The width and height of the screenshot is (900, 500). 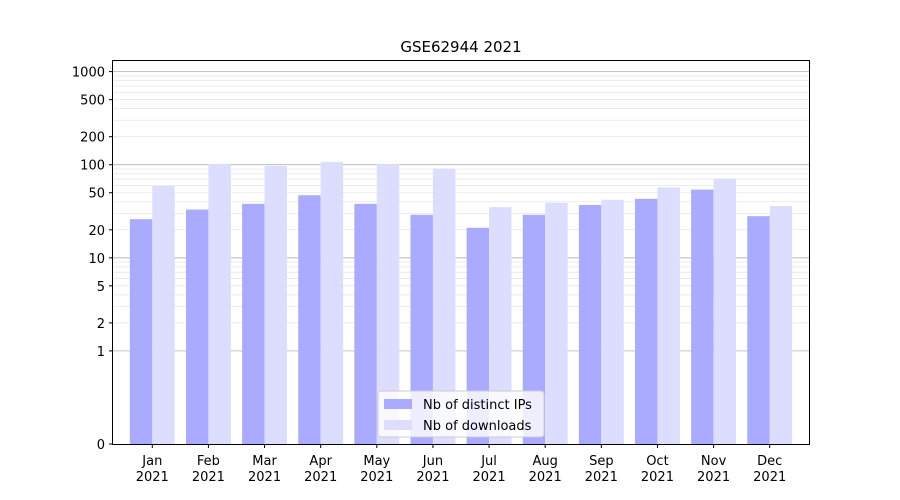 I want to click on x-tick-label-line: May, so click(x=376, y=461).